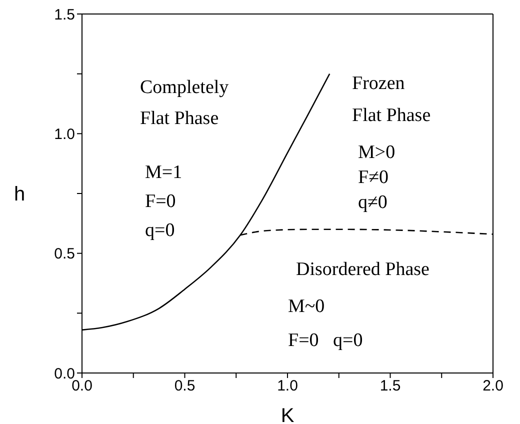  I want to click on y-axis-title: h, so click(20, 195).